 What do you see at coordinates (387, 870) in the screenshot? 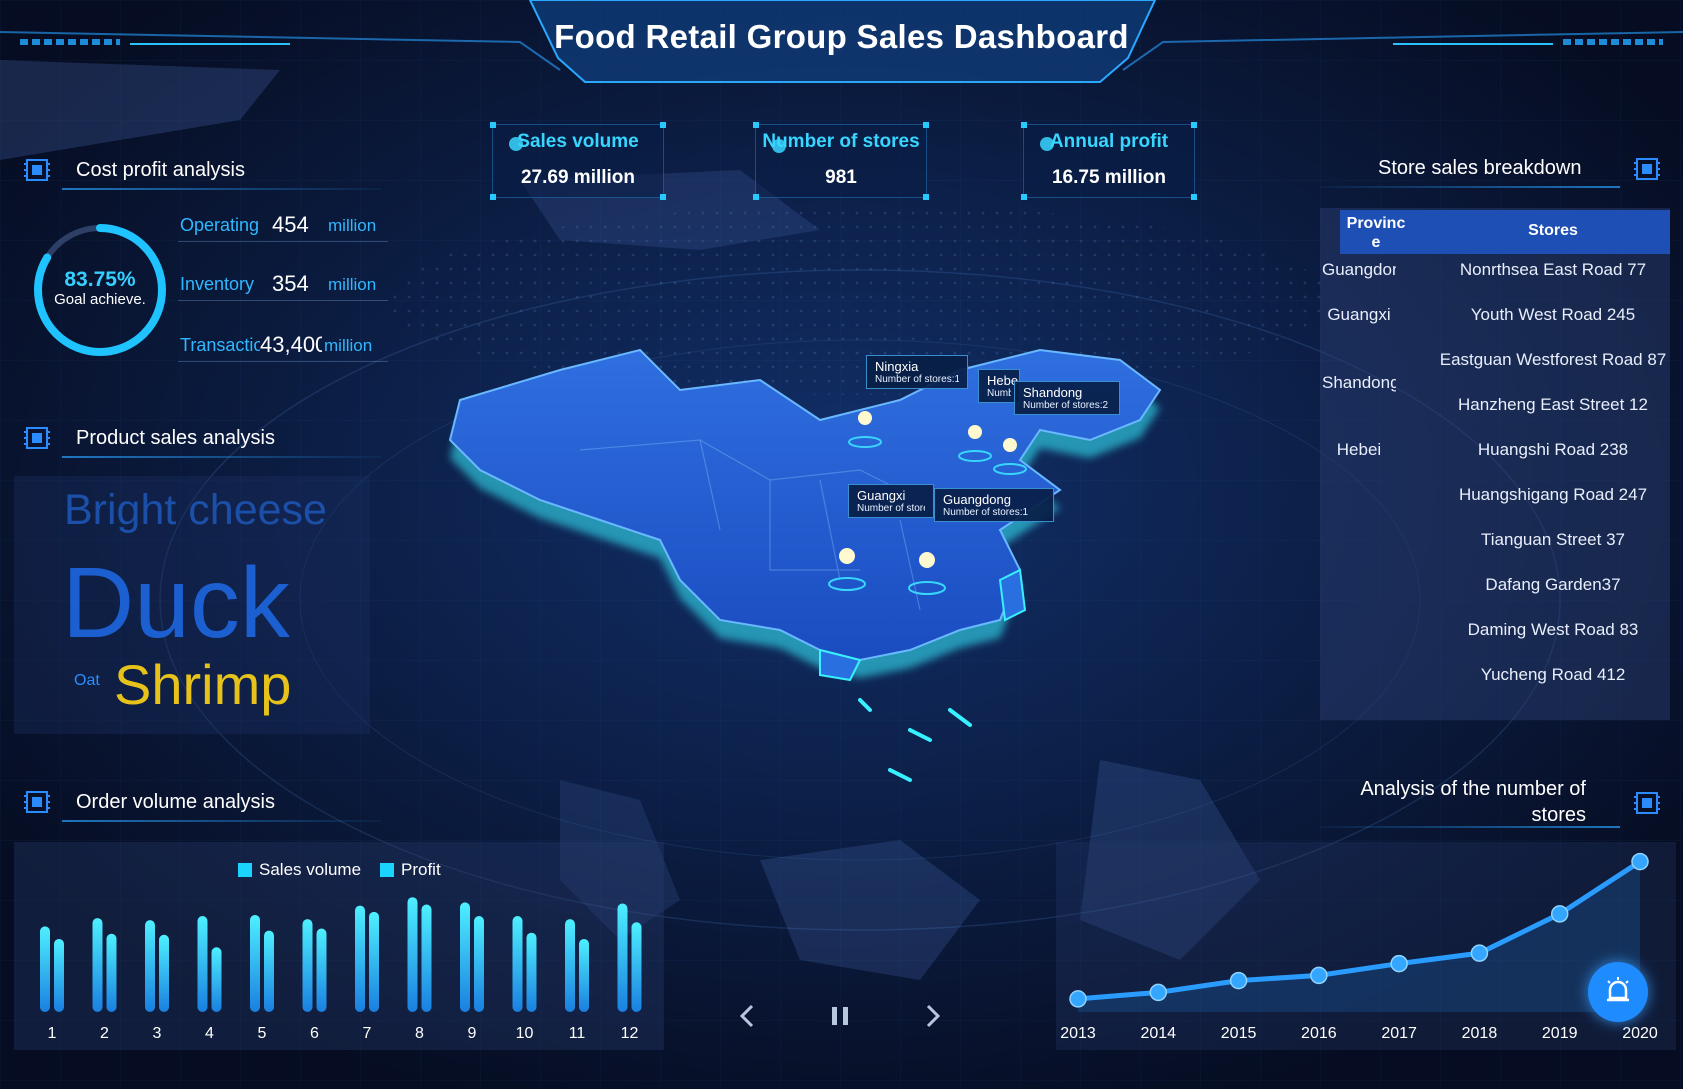
I see `legend-swatch` at bounding box center [387, 870].